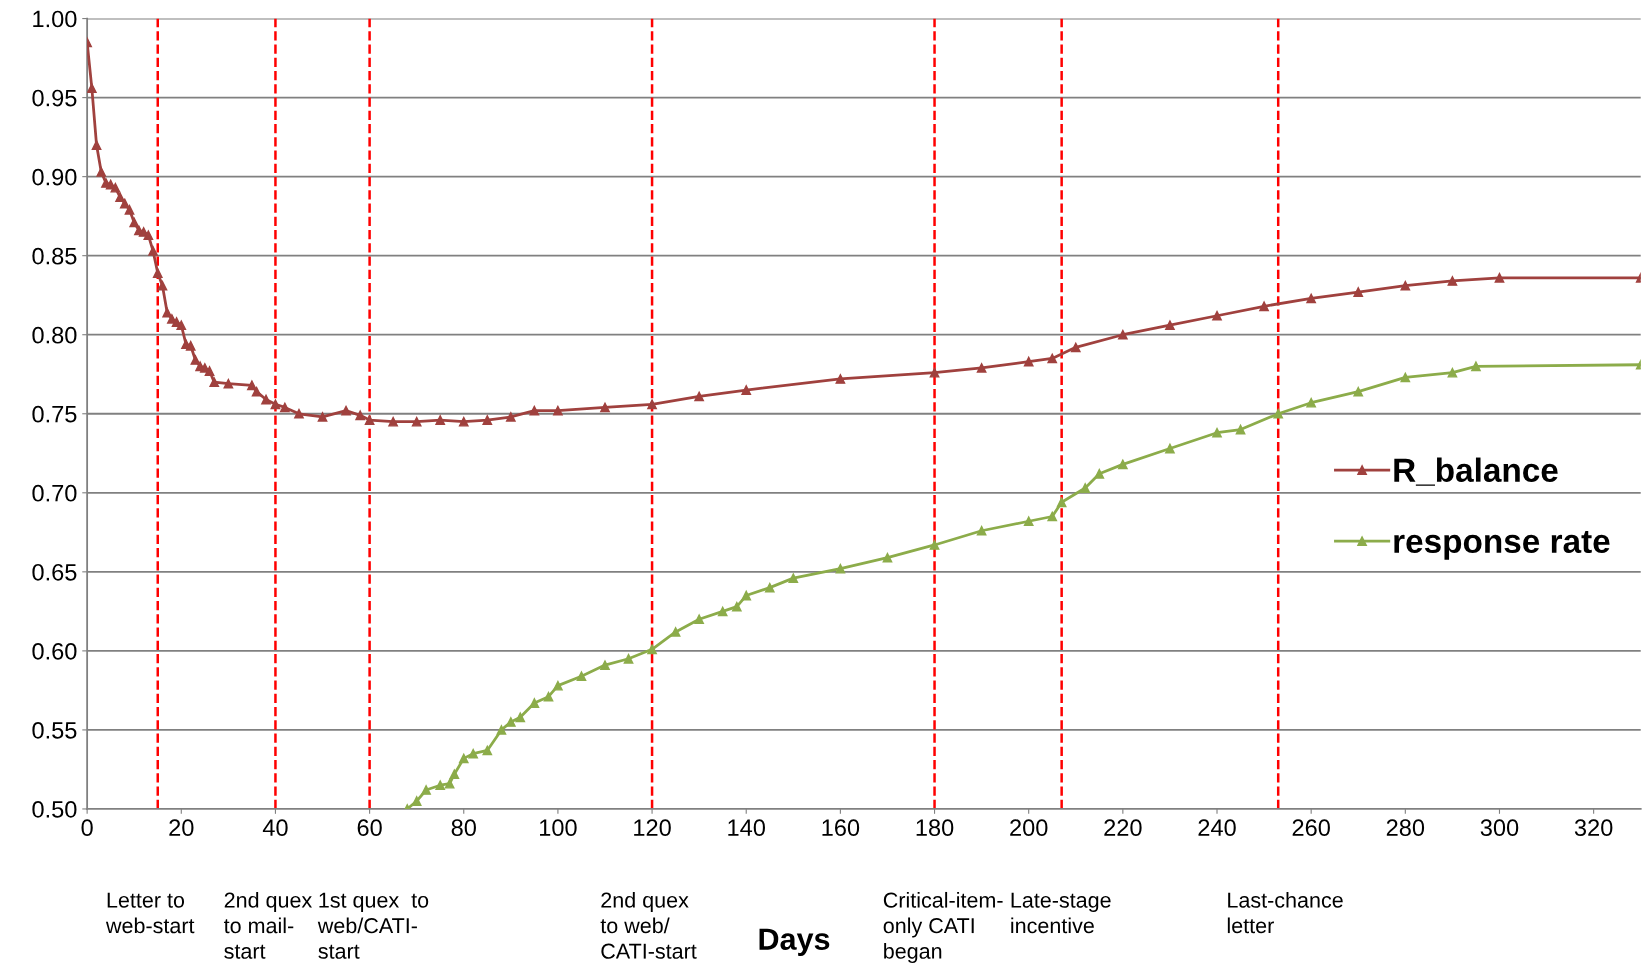 This screenshot has height=977, width=1644. What do you see at coordinates (1311, 828) in the screenshot?
I see `x-tick-label: 260` at bounding box center [1311, 828].